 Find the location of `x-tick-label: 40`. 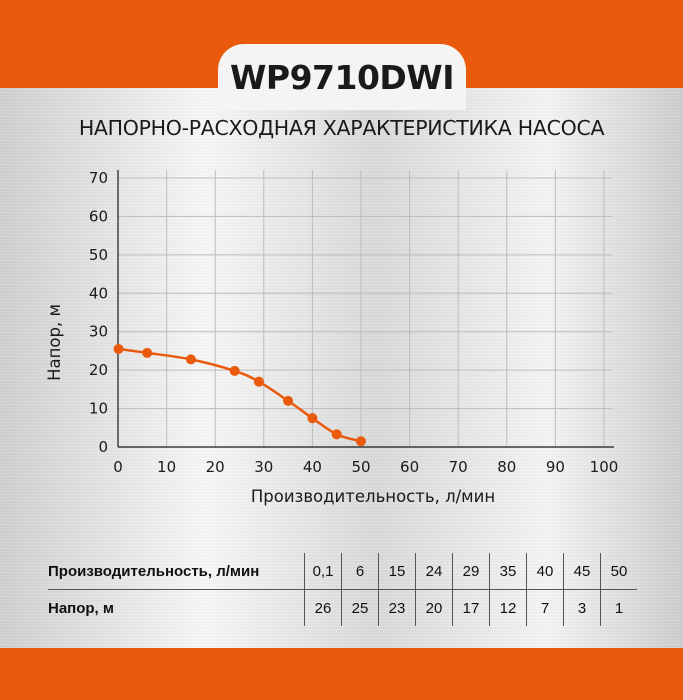

x-tick-label: 40 is located at coordinates (312, 467).